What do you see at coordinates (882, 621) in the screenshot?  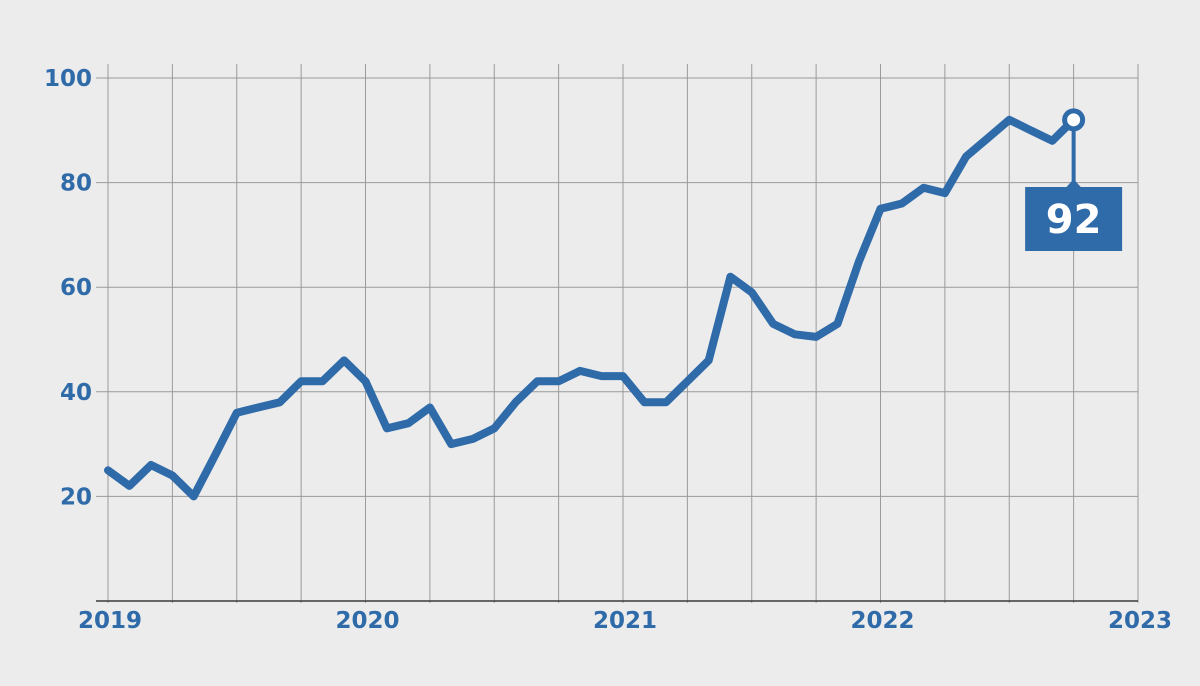 I see `x-tick-label: 2022` at bounding box center [882, 621].